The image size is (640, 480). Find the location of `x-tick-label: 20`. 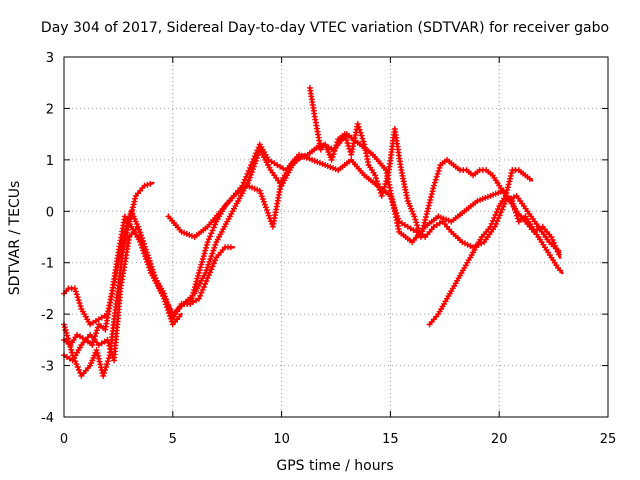

x-tick-label: 20 is located at coordinates (499, 439).